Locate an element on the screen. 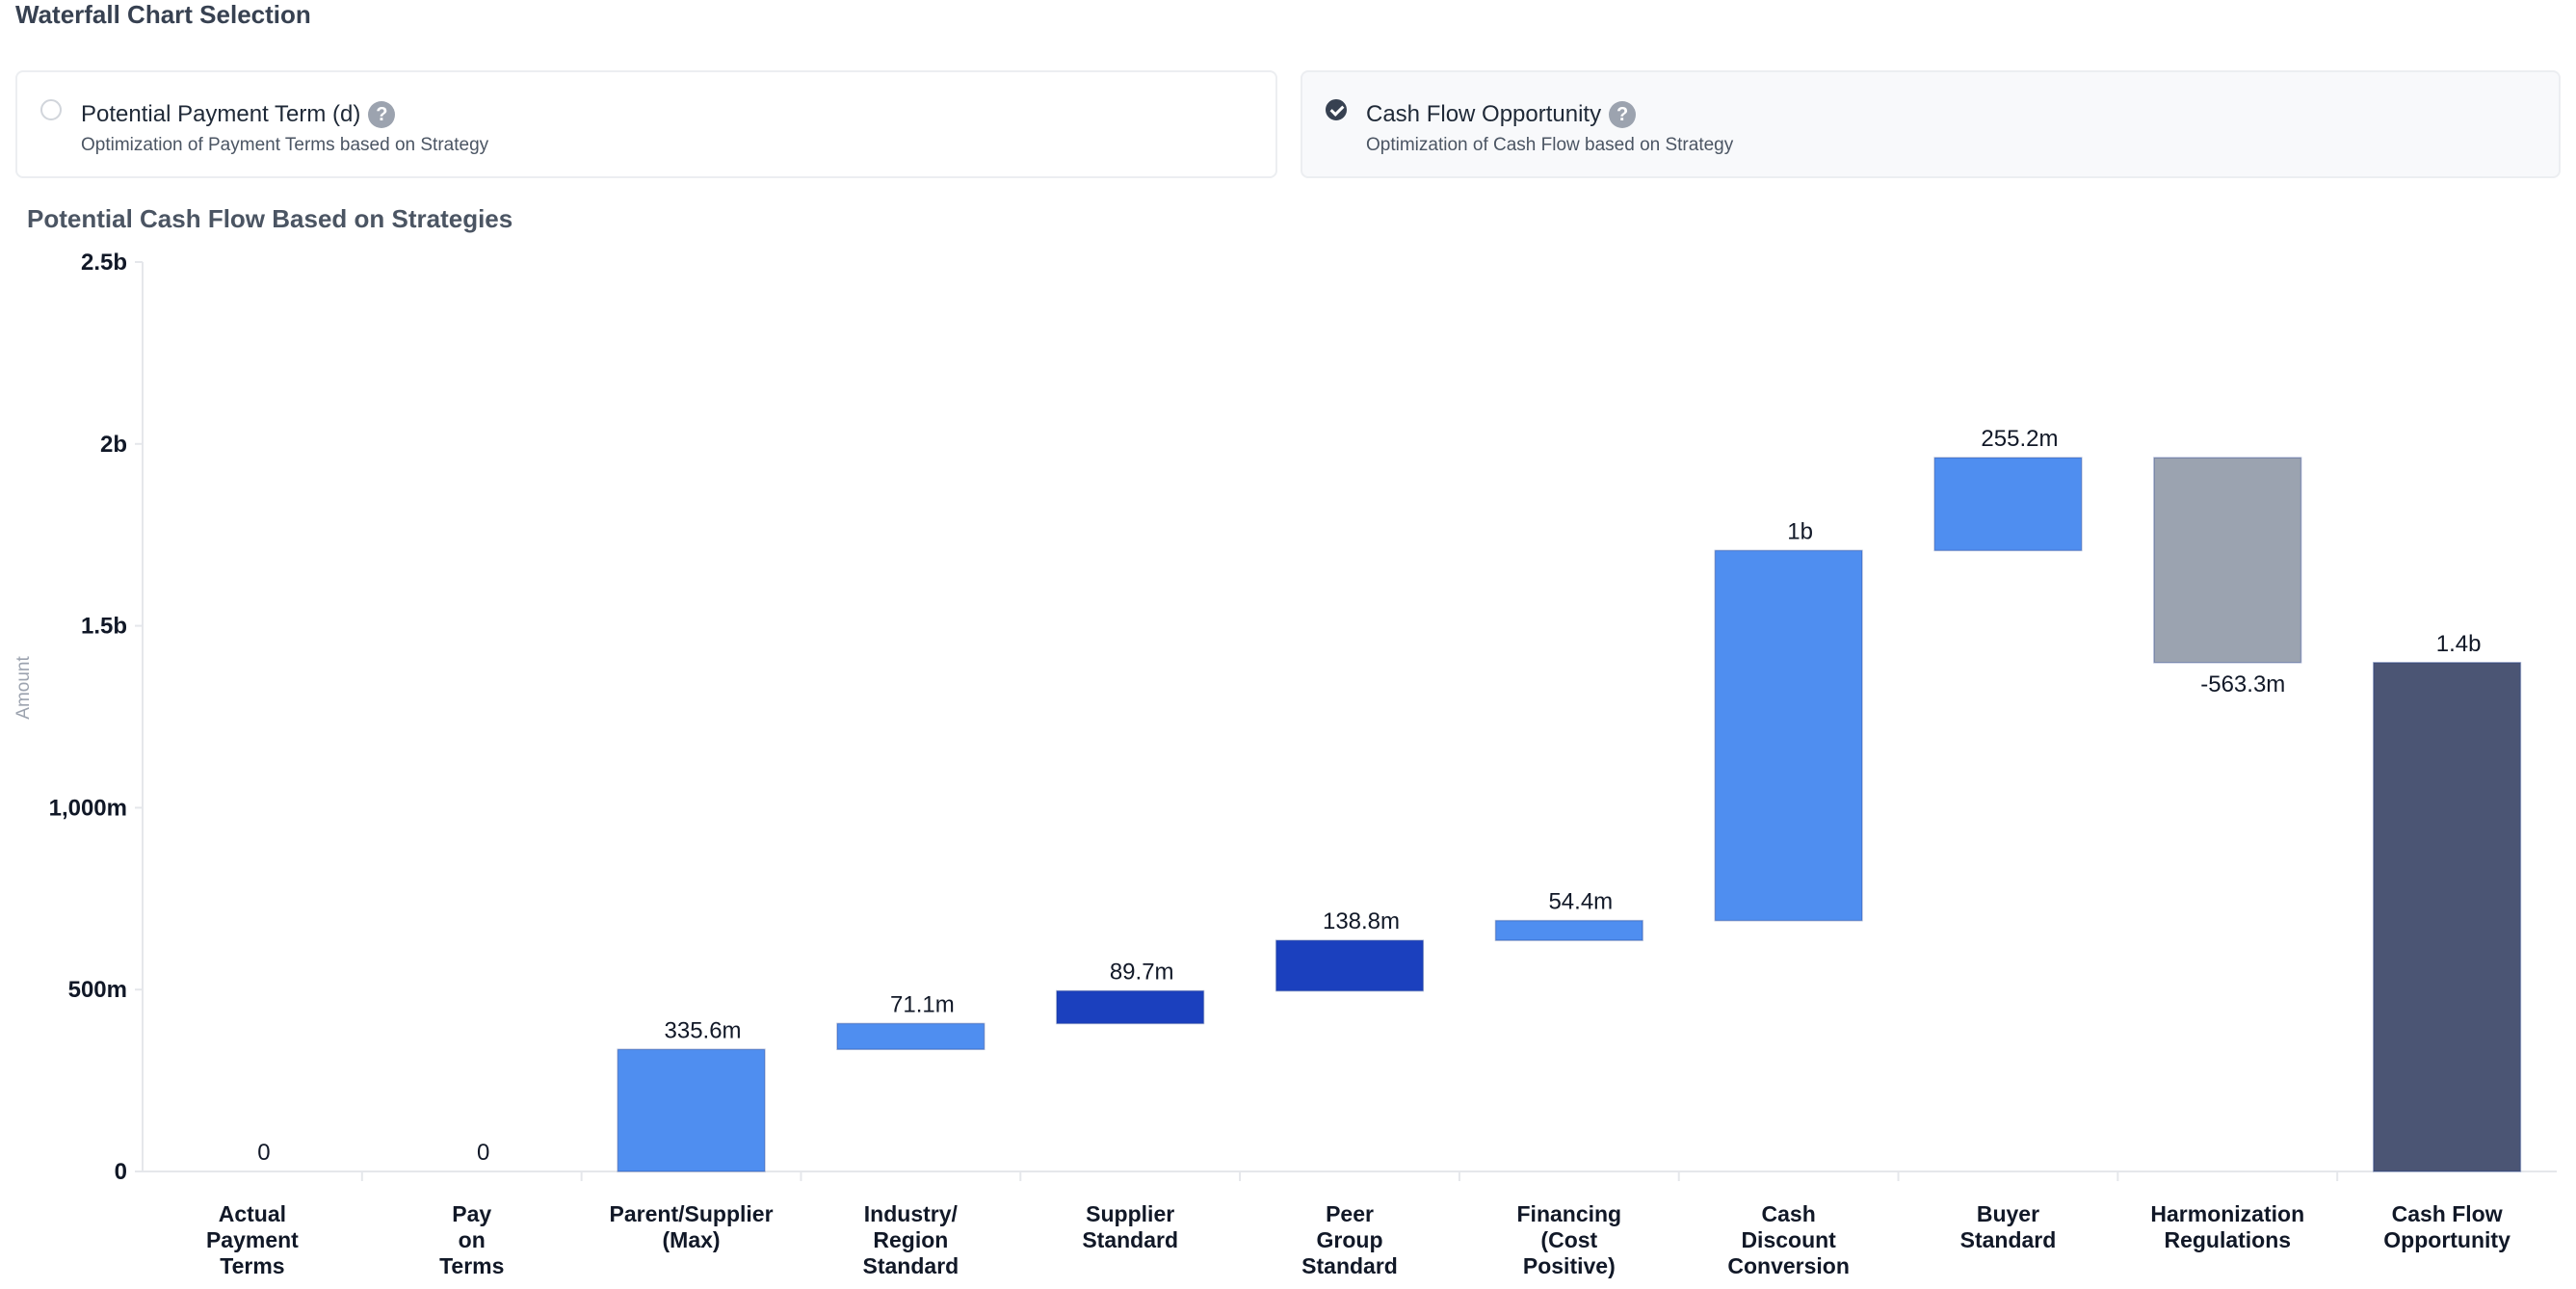 The width and height of the screenshot is (2576, 1289). x-tick-label: Harmonization is located at coordinates (2227, 1213).